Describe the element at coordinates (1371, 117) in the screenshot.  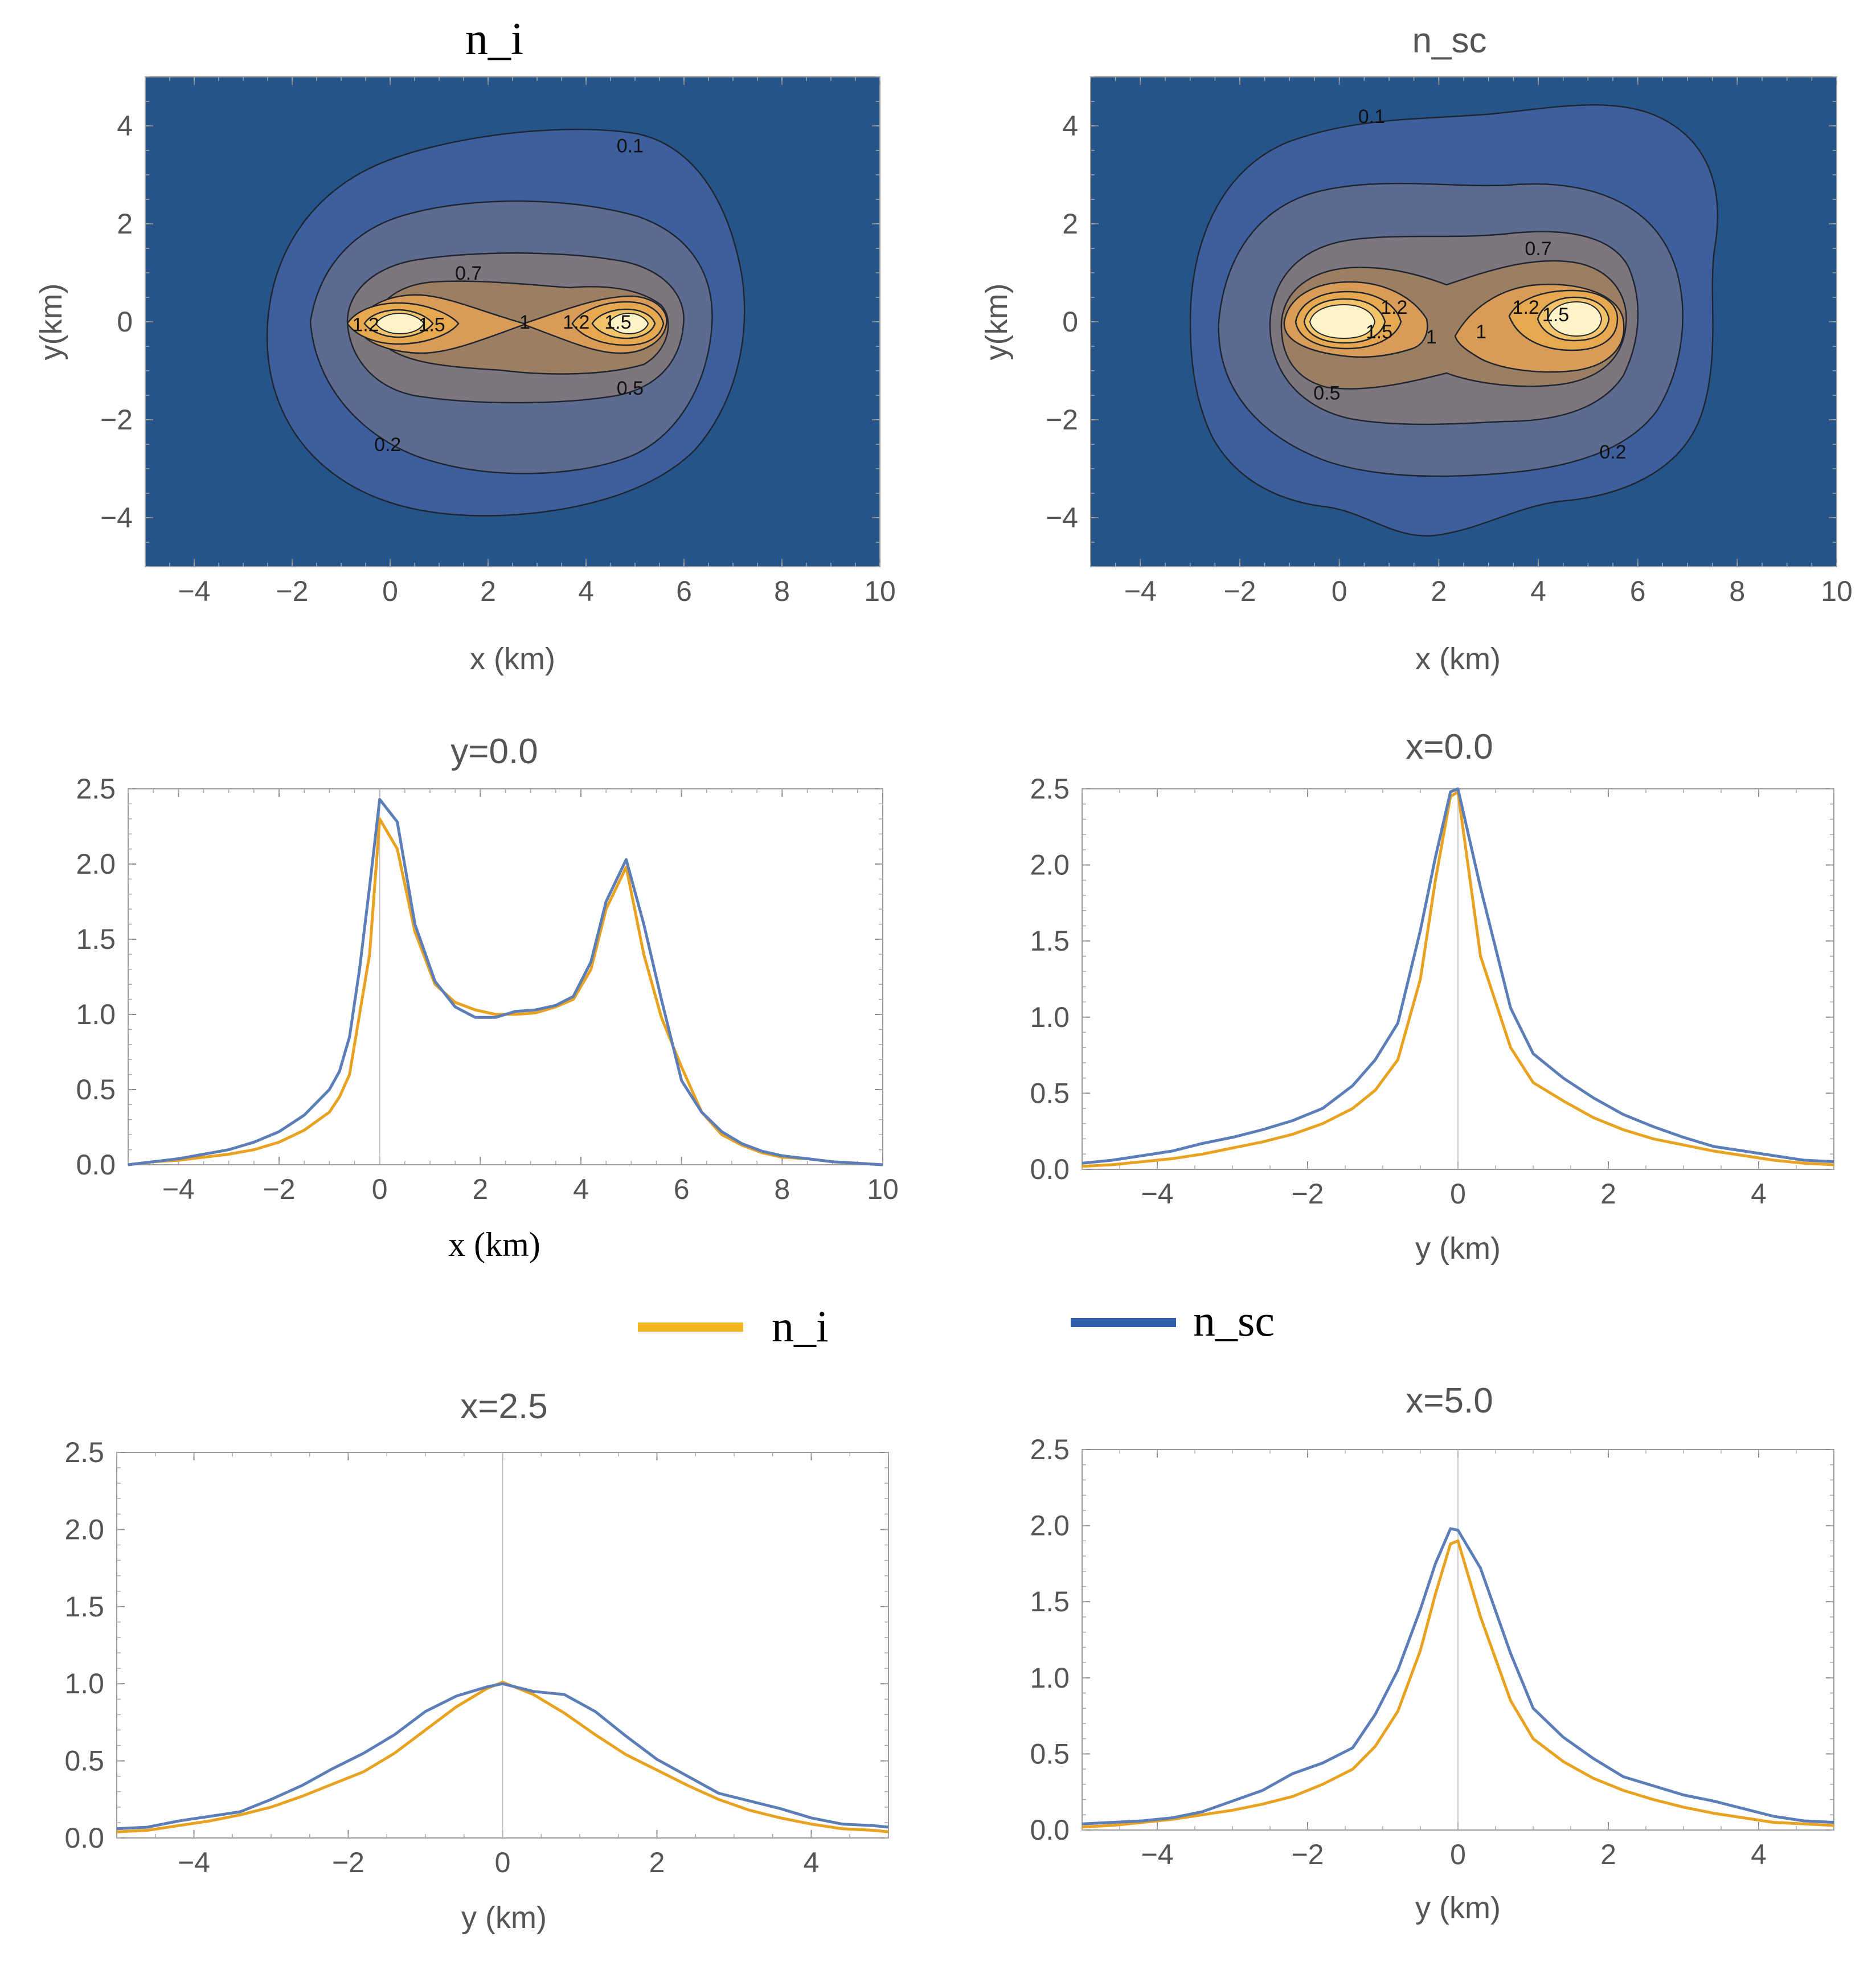
I see `contour-label: 0.1` at that location.